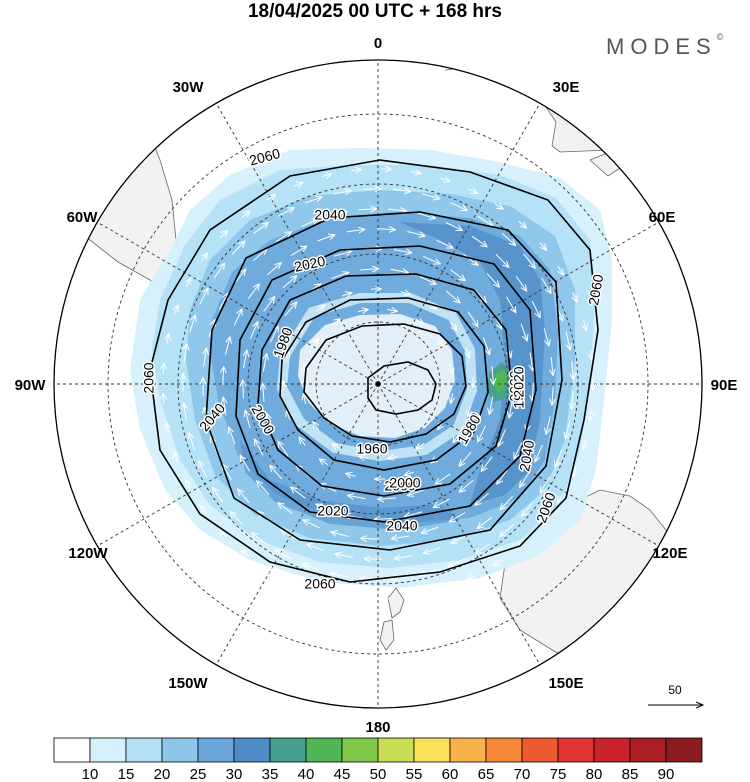  I want to click on contour-label: 2020, so click(515, 385).